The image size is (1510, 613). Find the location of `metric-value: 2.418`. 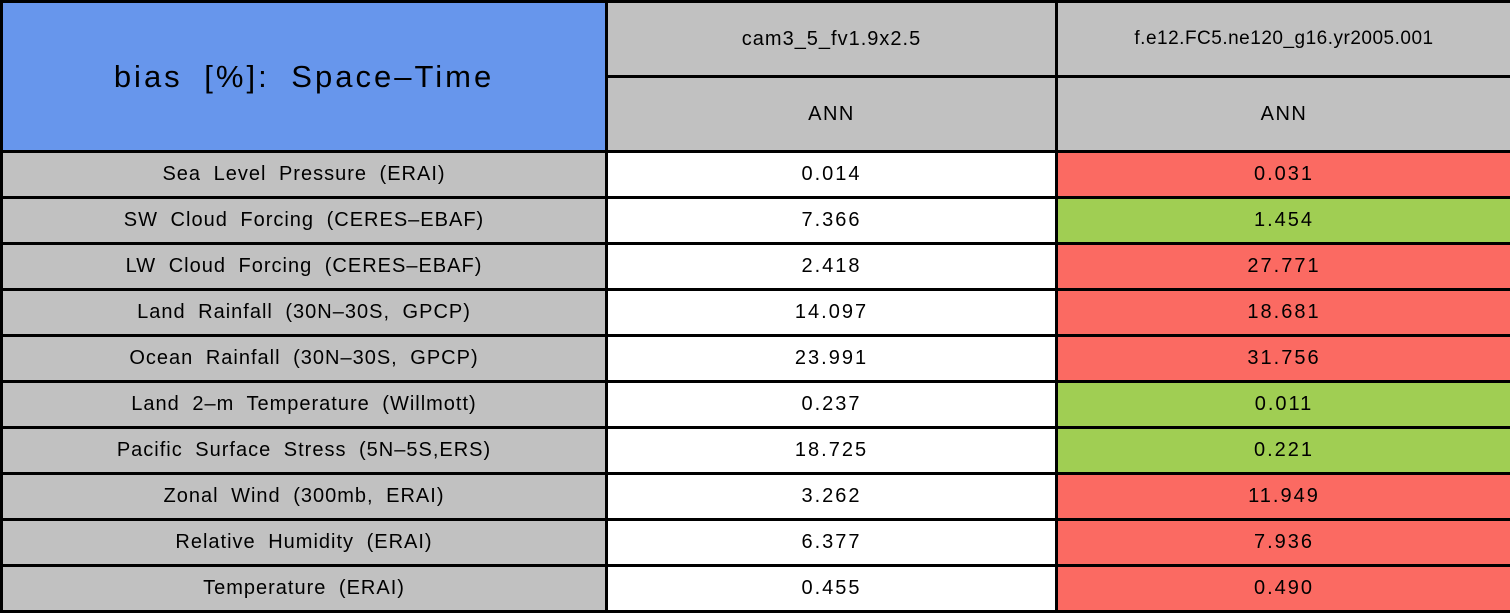

metric-value: 2.418 is located at coordinates (832, 267).